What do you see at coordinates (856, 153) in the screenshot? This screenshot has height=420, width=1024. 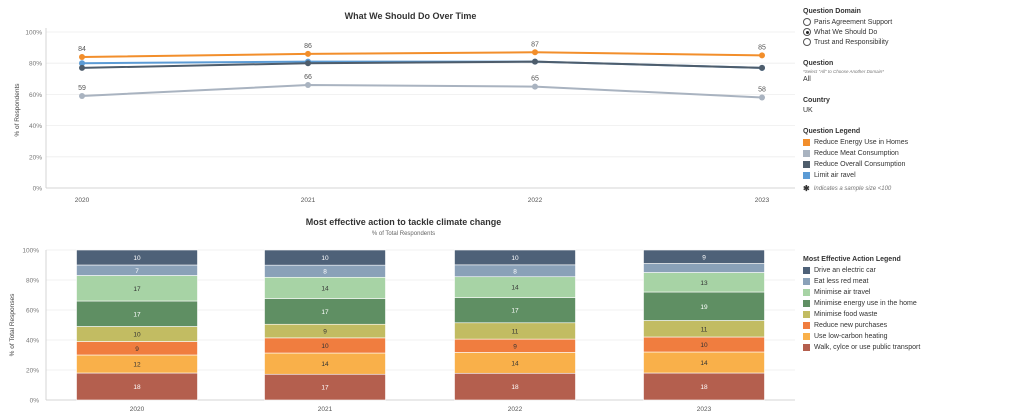 I see `legend-label: Reduce Meat Consumption` at bounding box center [856, 153].